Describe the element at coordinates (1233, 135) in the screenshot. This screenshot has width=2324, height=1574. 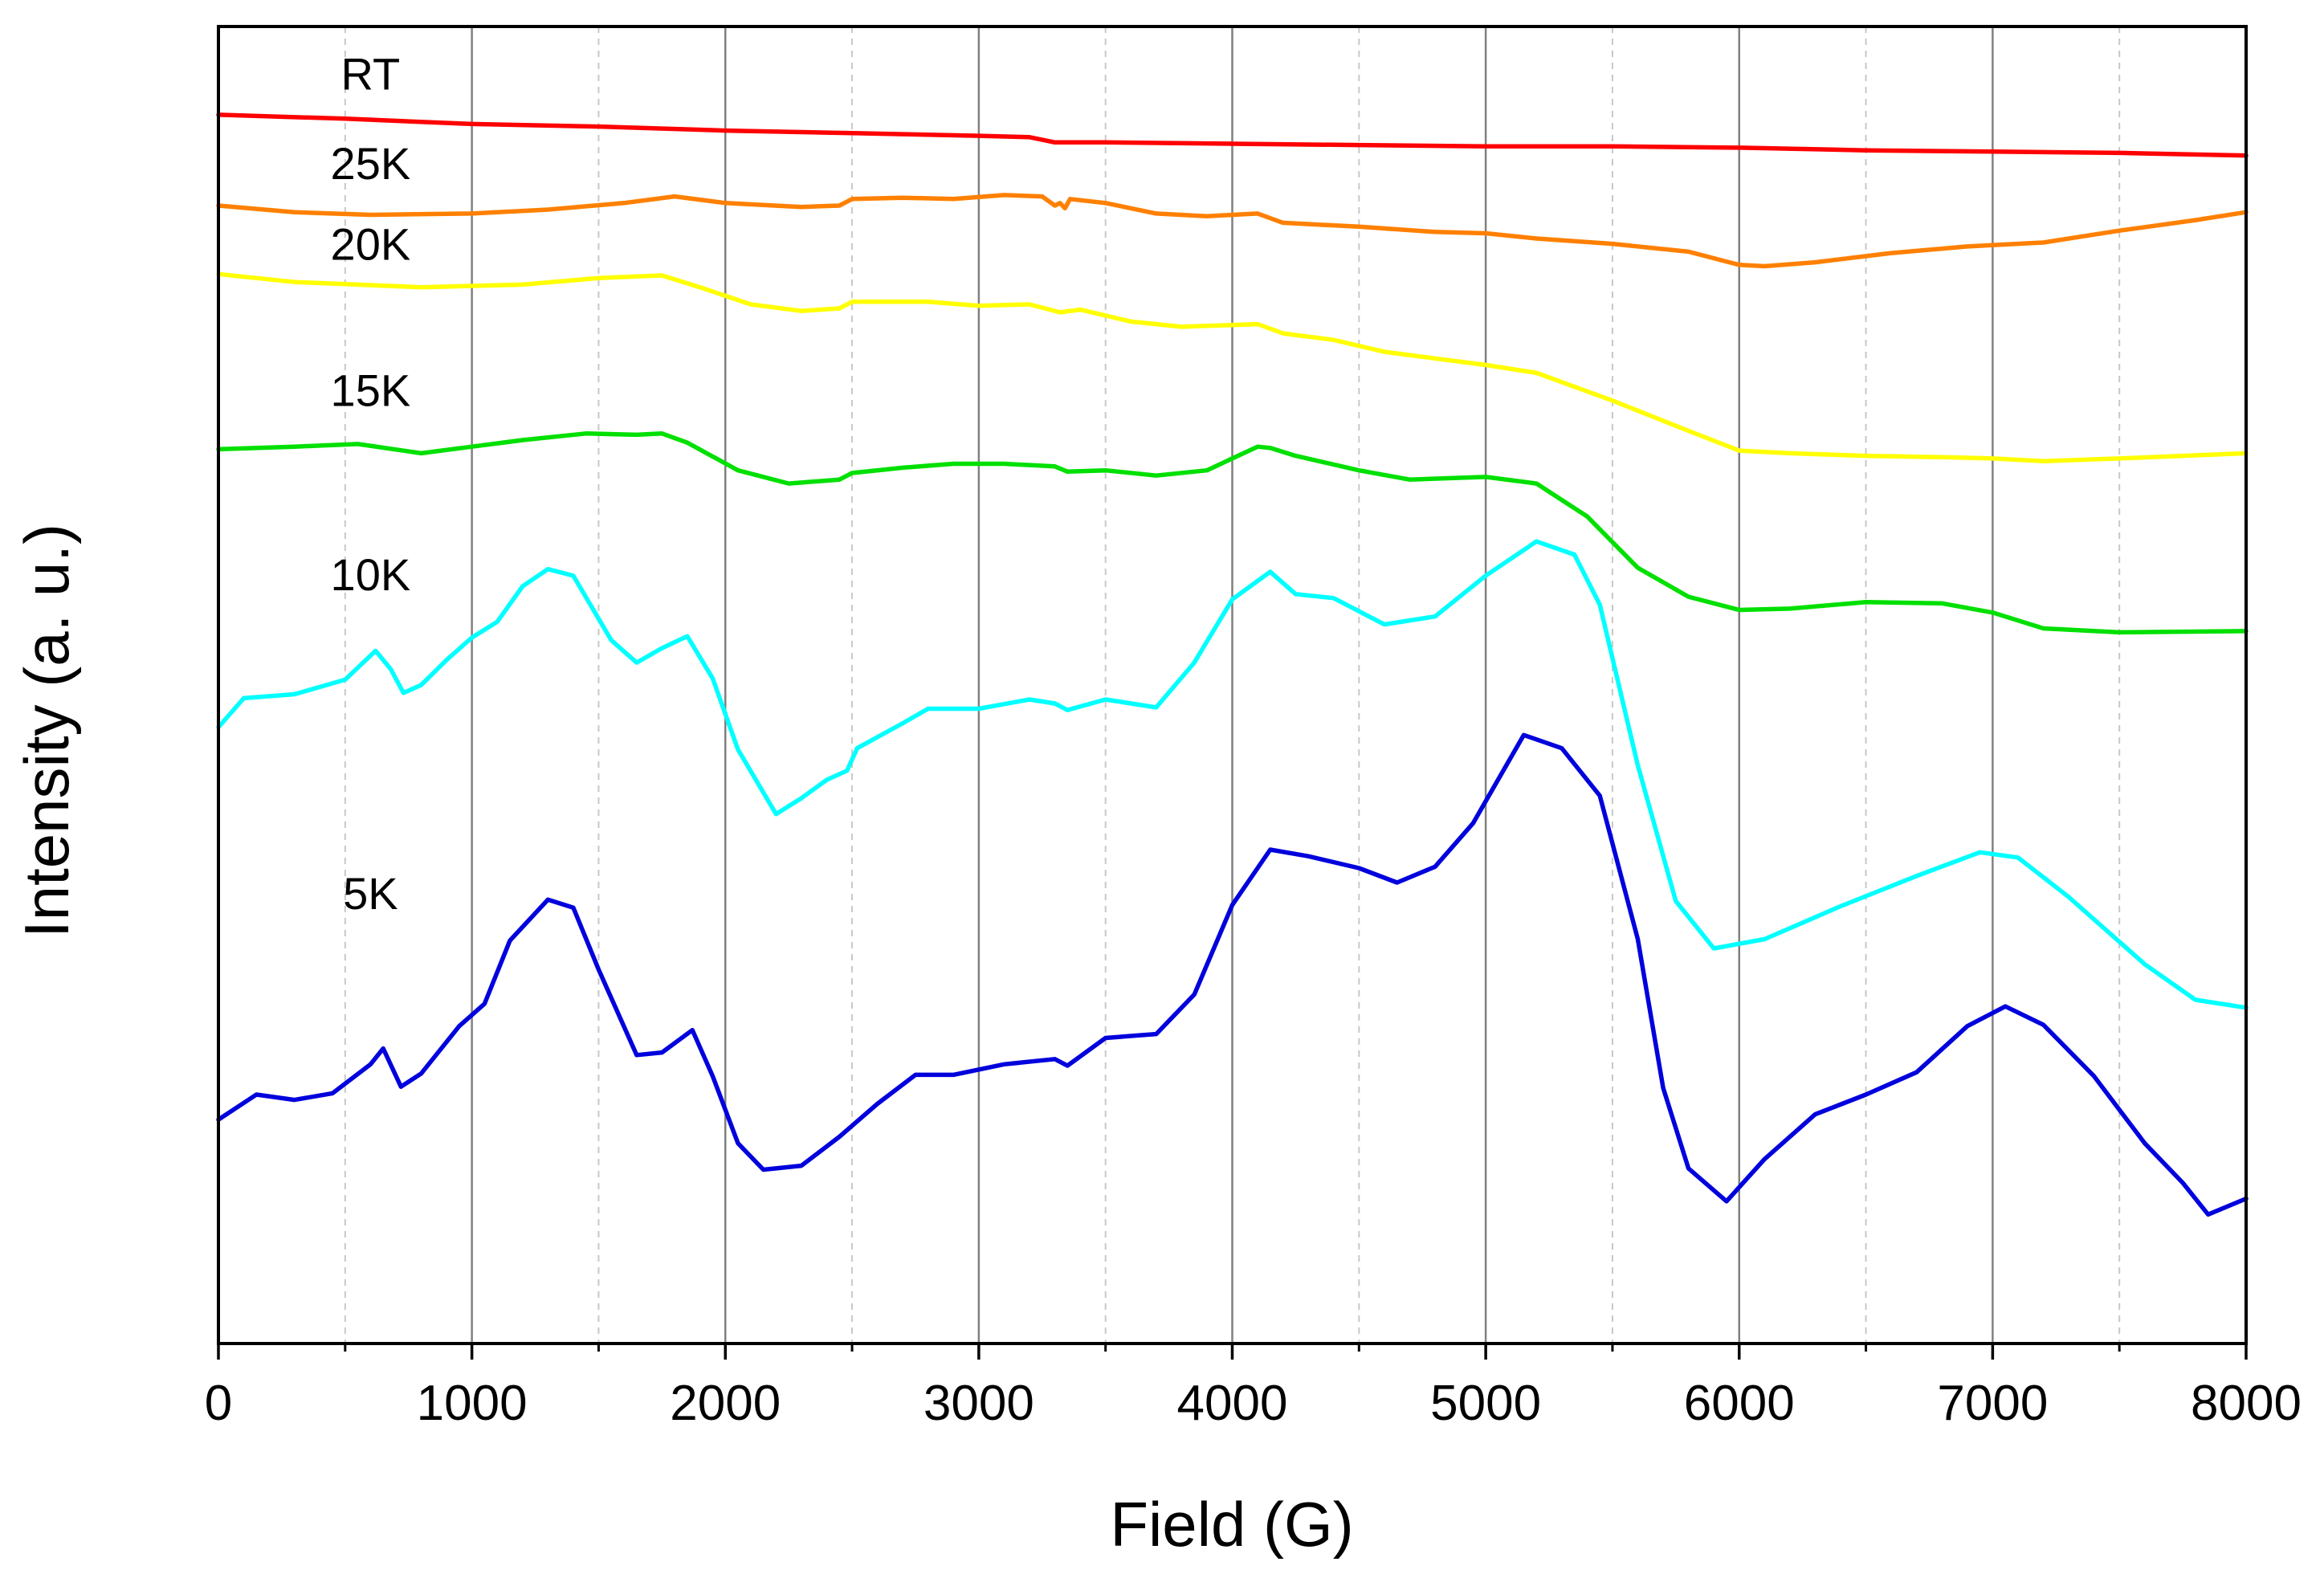
I see `series-line-rt` at that location.